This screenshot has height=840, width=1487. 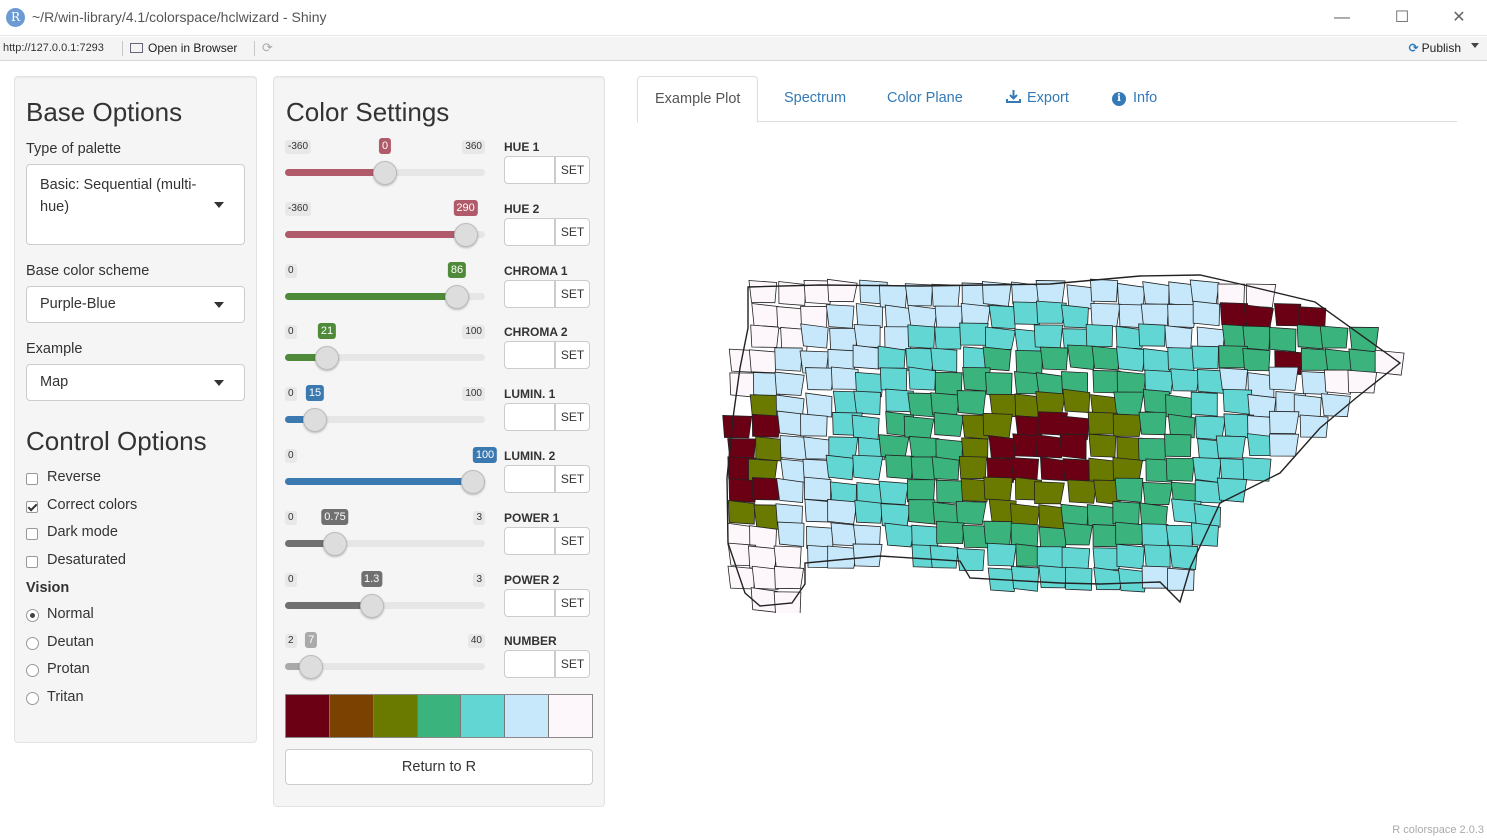 I want to click on slider-value-label: 100, so click(x=485, y=455).